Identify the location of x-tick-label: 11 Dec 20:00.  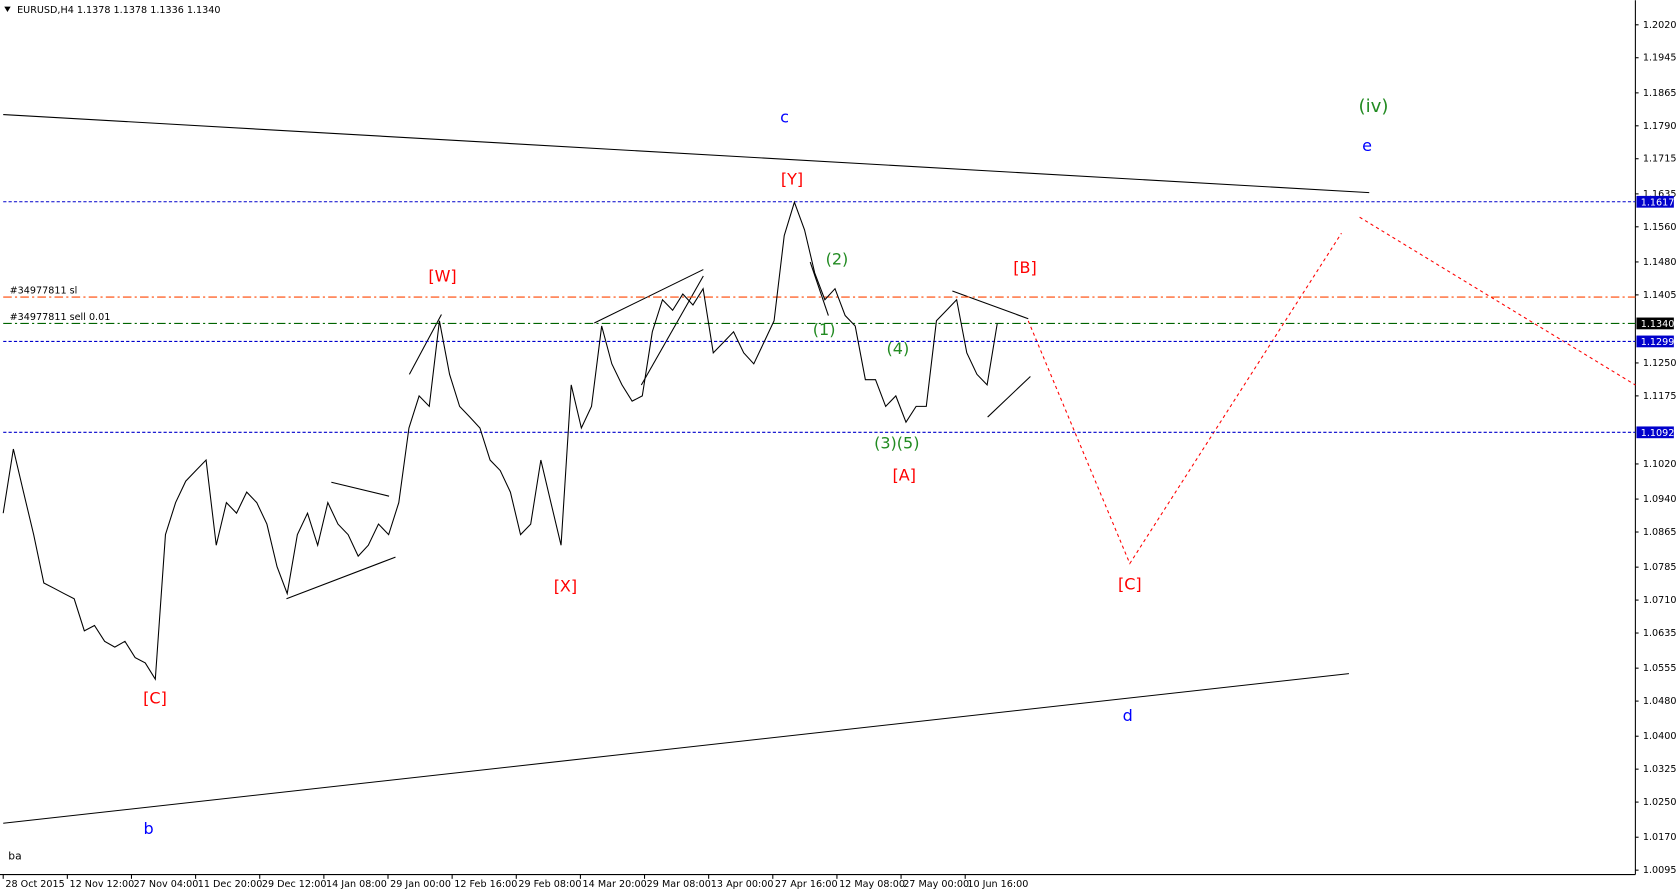
(230, 884).